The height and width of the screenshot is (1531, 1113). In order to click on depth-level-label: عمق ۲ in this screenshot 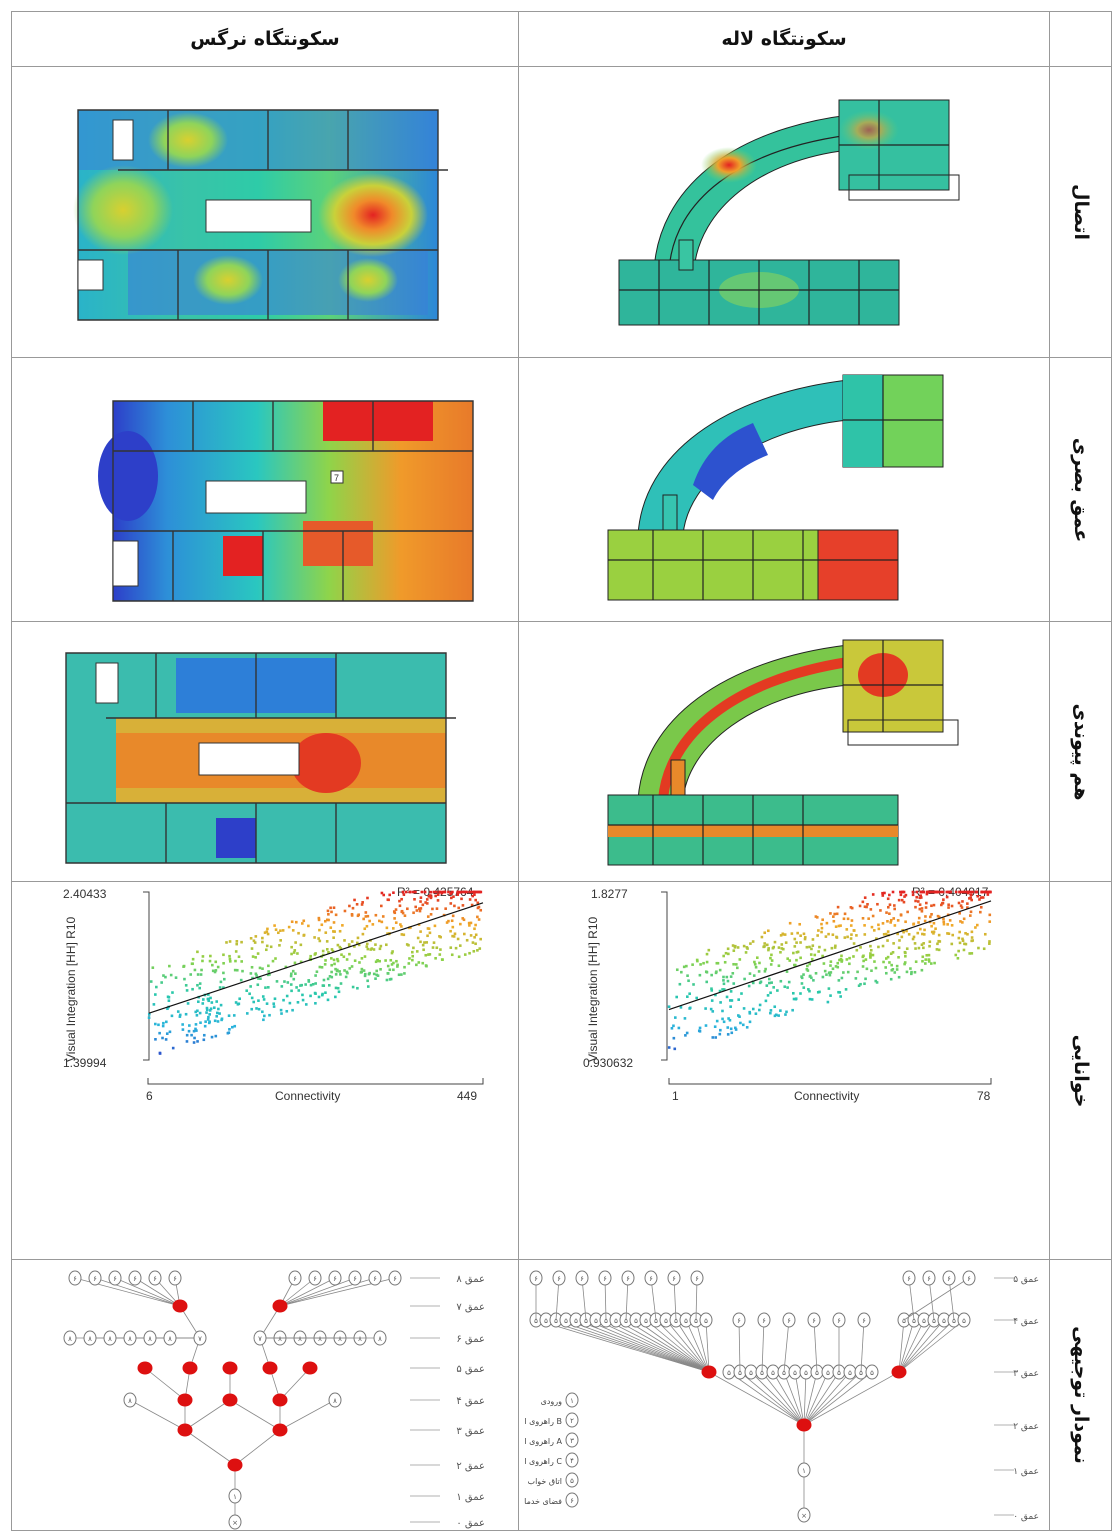, I will do `click(1026, 1427)`.